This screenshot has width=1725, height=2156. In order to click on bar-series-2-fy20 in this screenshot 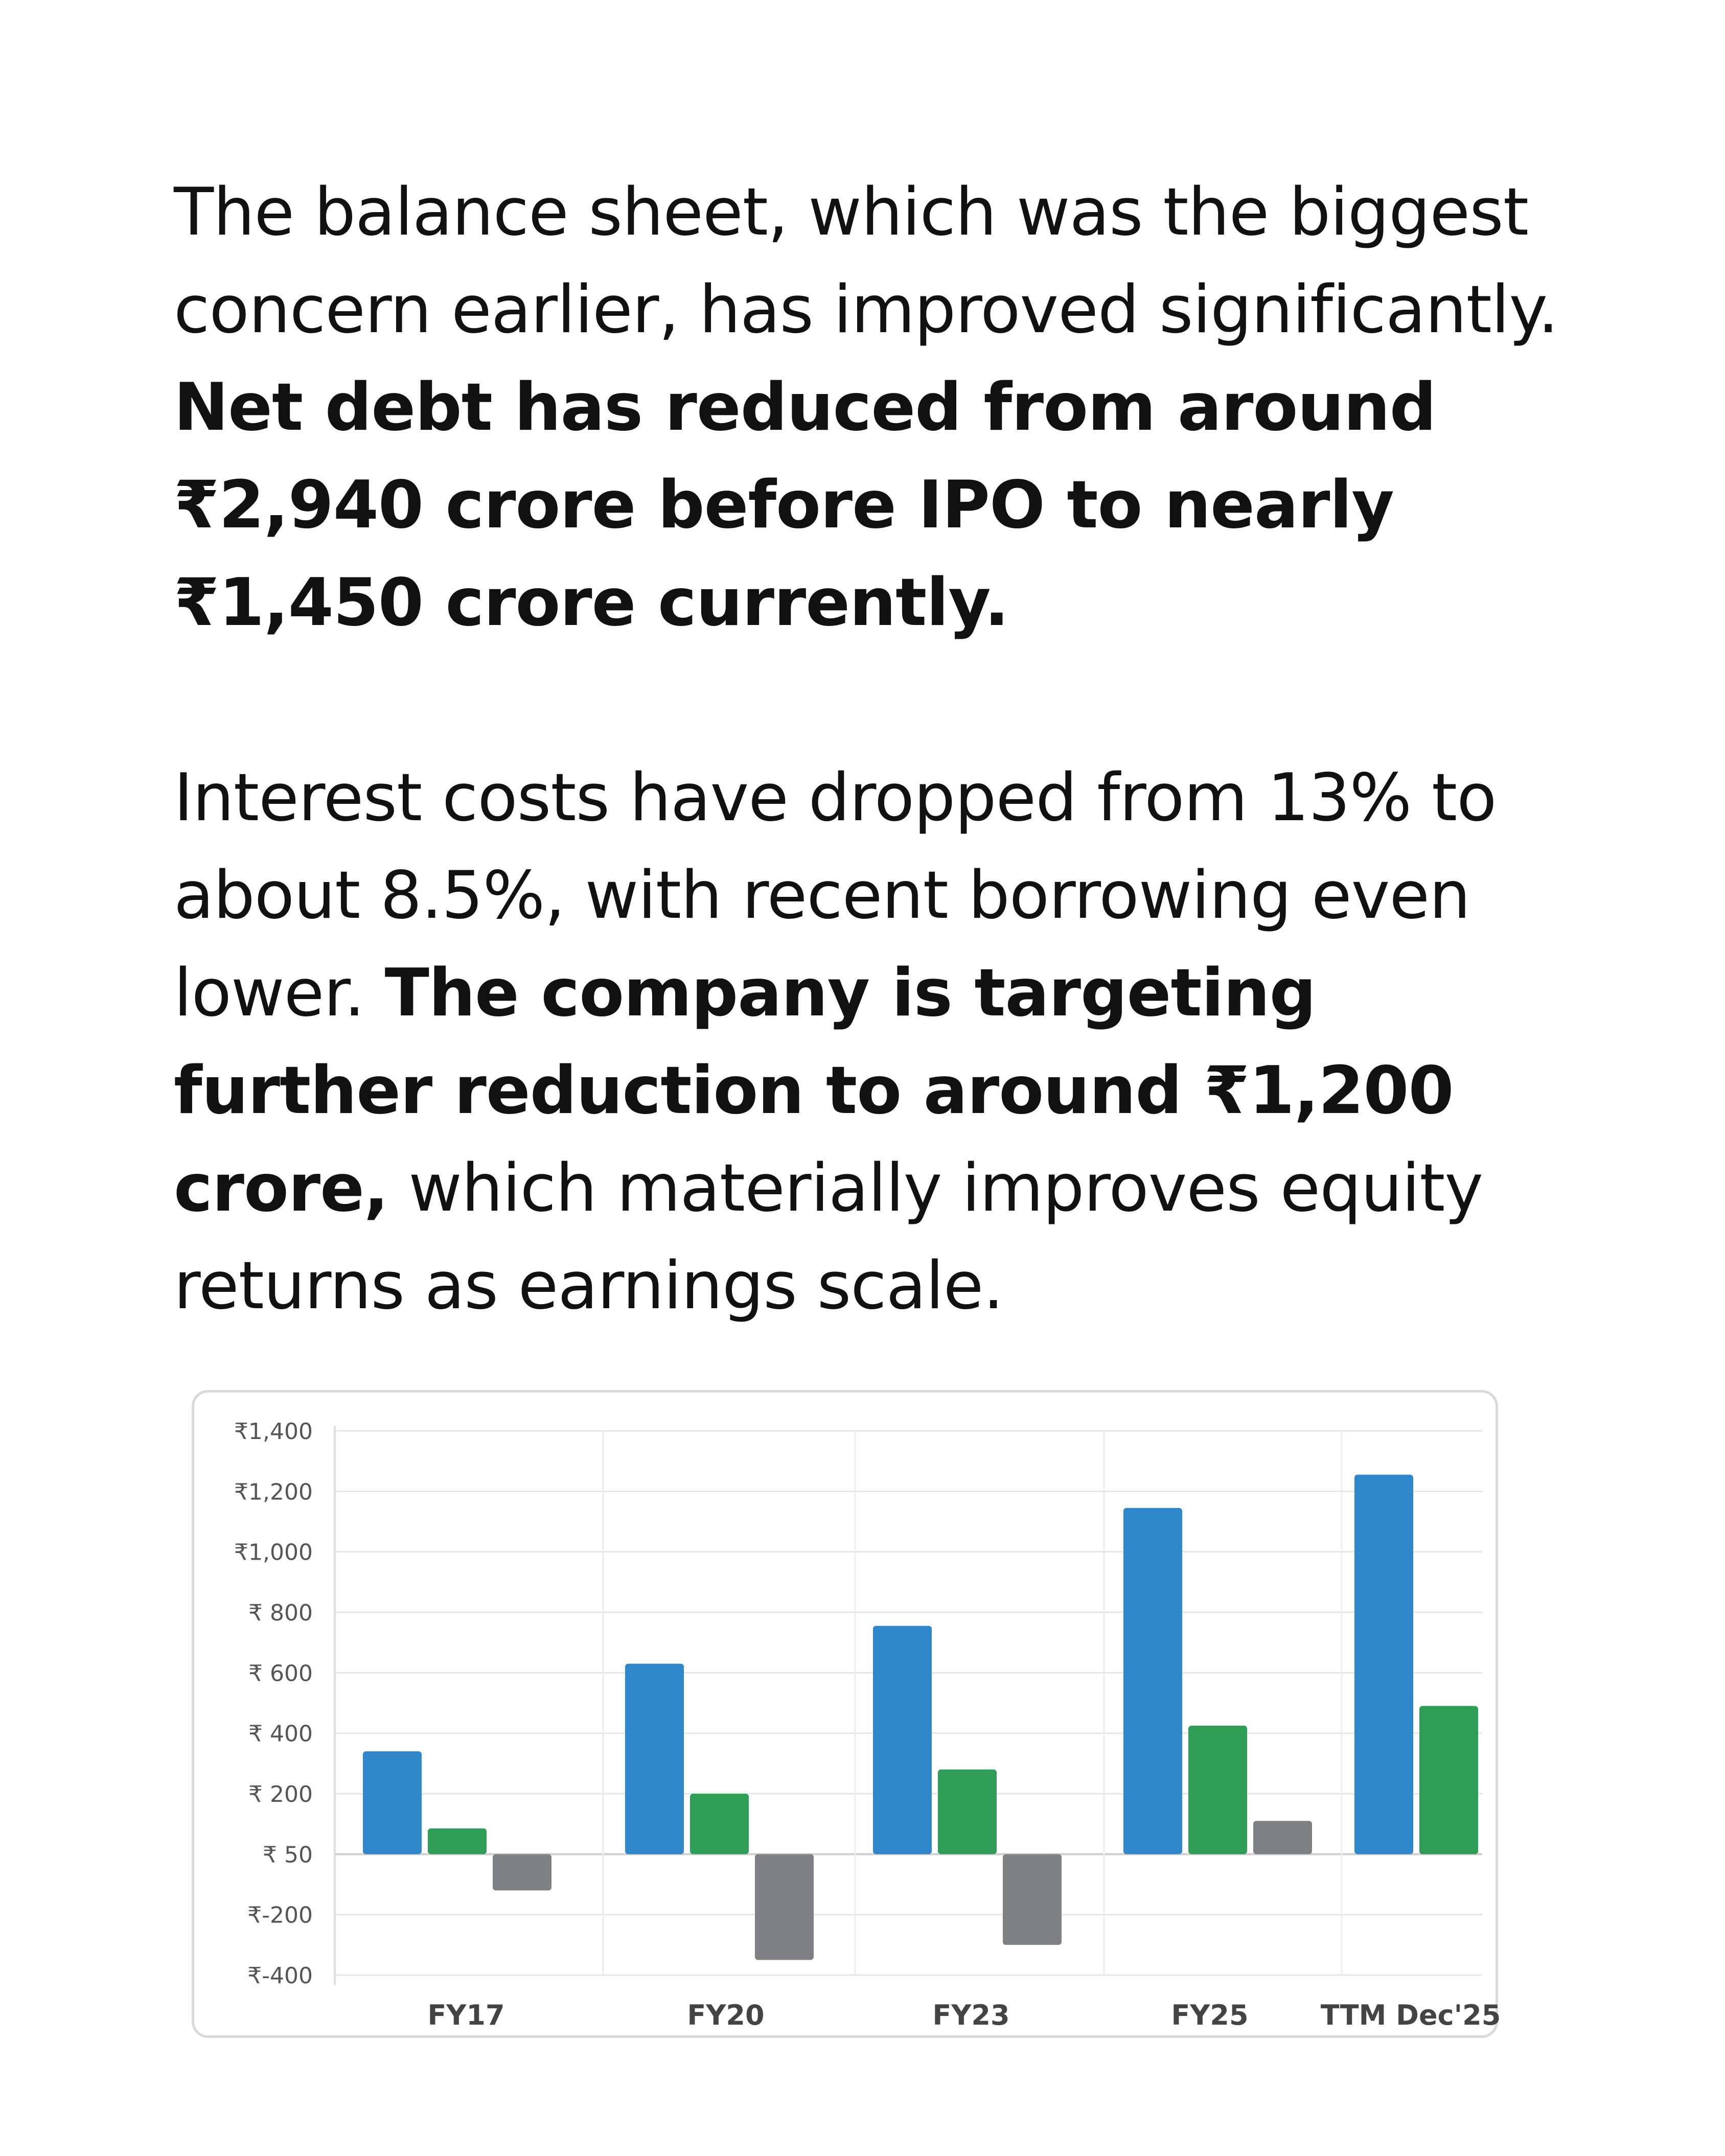, I will do `click(719, 1824)`.